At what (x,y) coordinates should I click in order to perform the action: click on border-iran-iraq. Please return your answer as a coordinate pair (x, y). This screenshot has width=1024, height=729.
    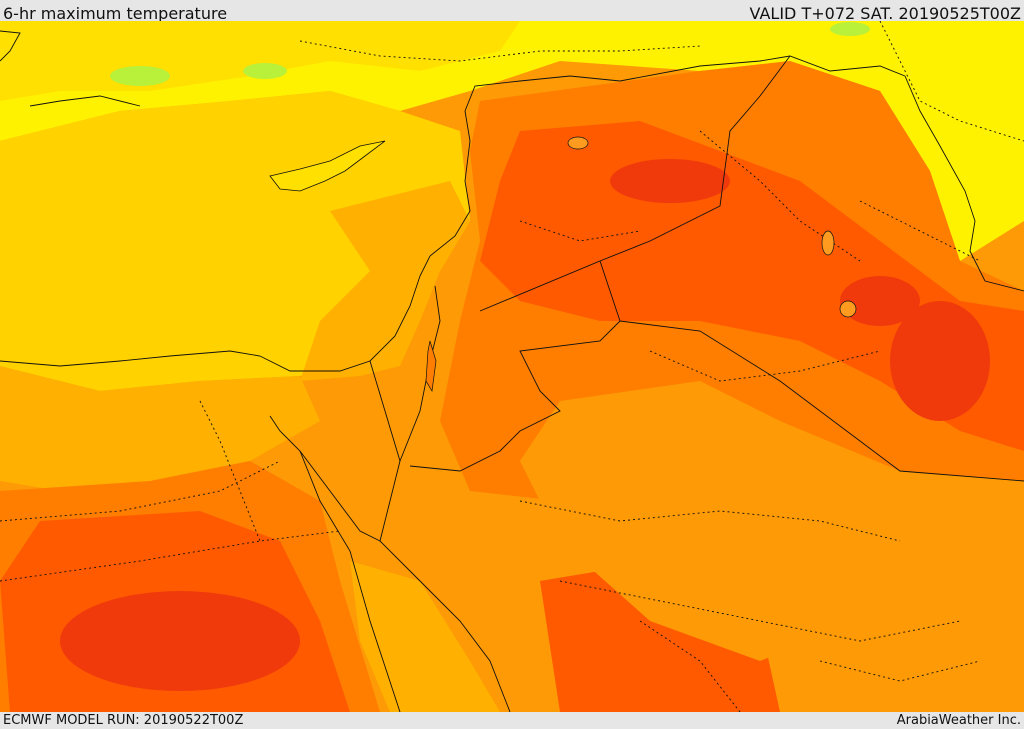
    Looking at the image, I should click on (964, 183).